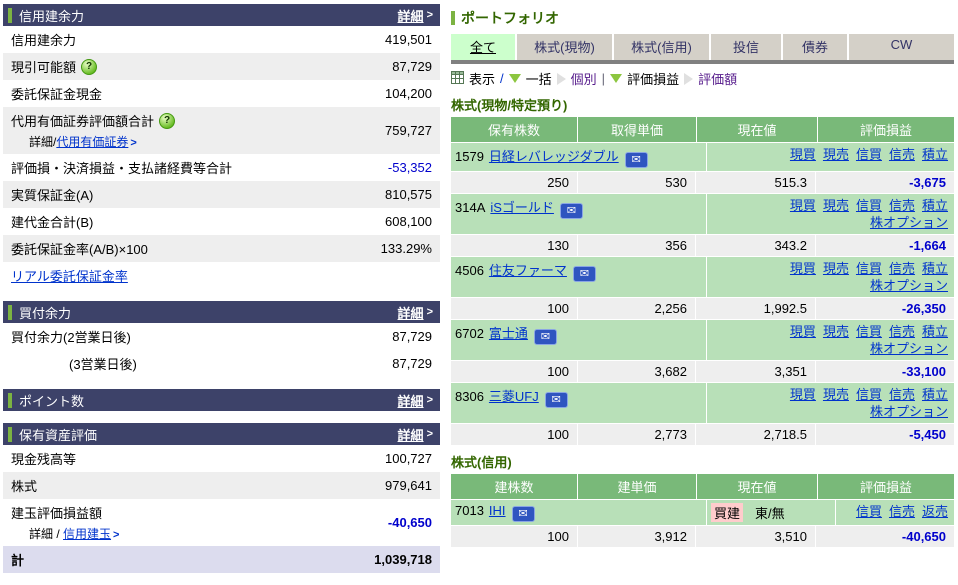 This screenshot has width=958, height=585. I want to click on cost-value: 2,256, so click(636, 308).